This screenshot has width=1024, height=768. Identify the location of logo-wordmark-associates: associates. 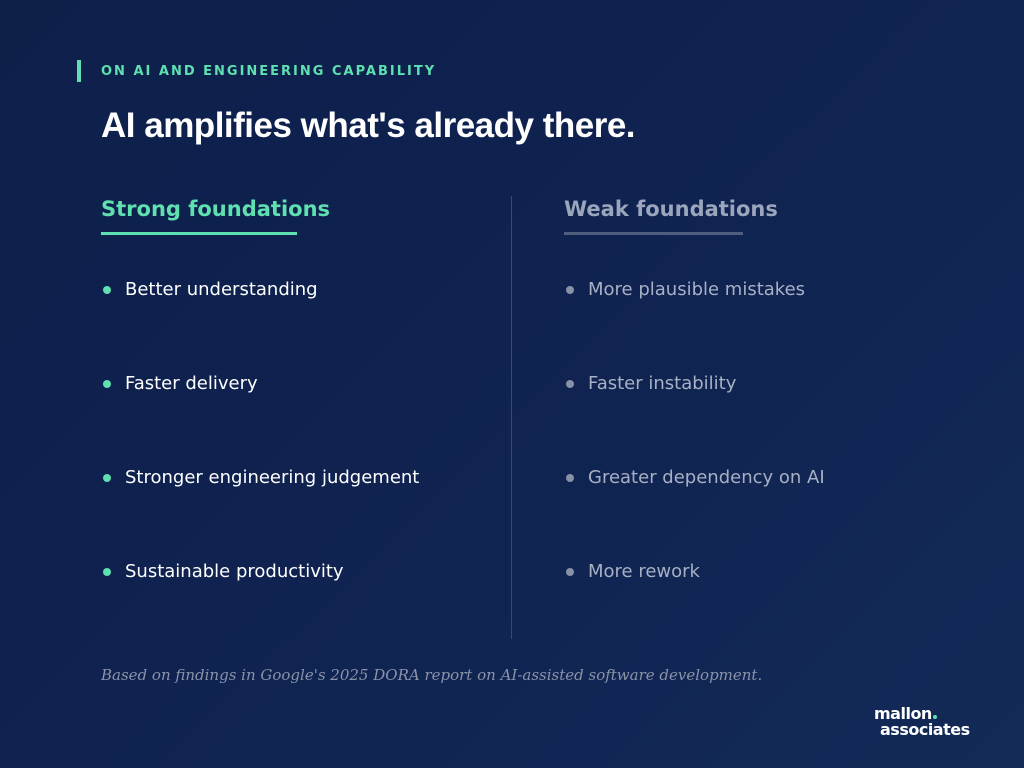
(925, 729).